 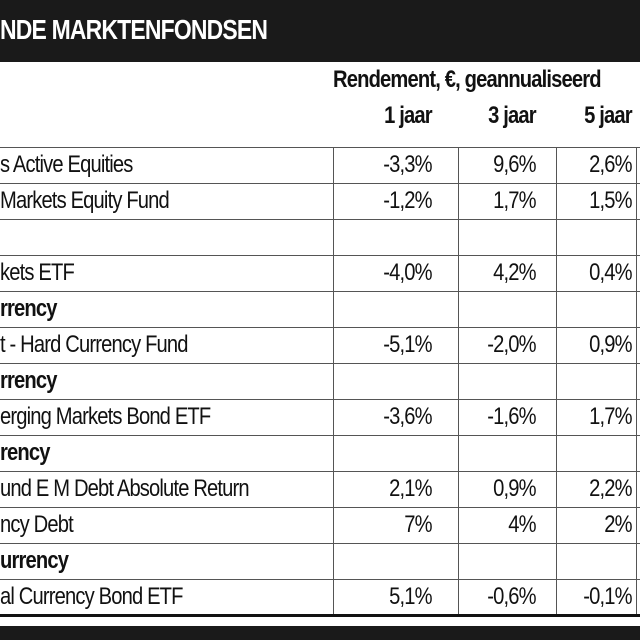 I want to click on cell: 1,5%, so click(x=610, y=200).